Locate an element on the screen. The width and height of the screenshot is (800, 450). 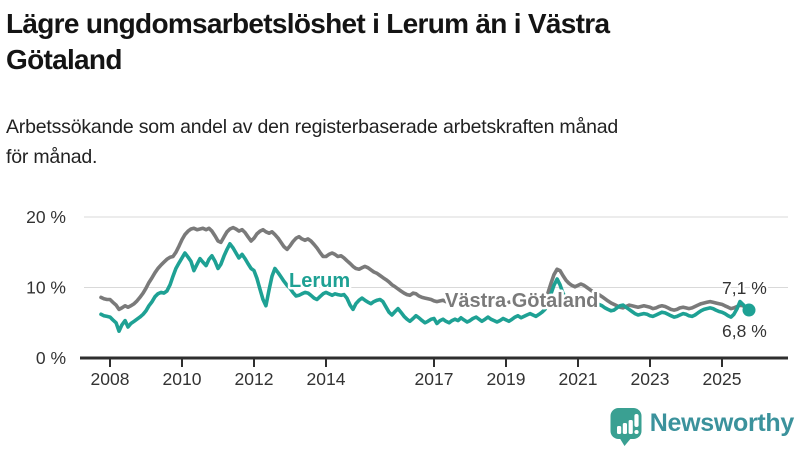
y-tick-label-0: 0 % is located at coordinates (51, 358).